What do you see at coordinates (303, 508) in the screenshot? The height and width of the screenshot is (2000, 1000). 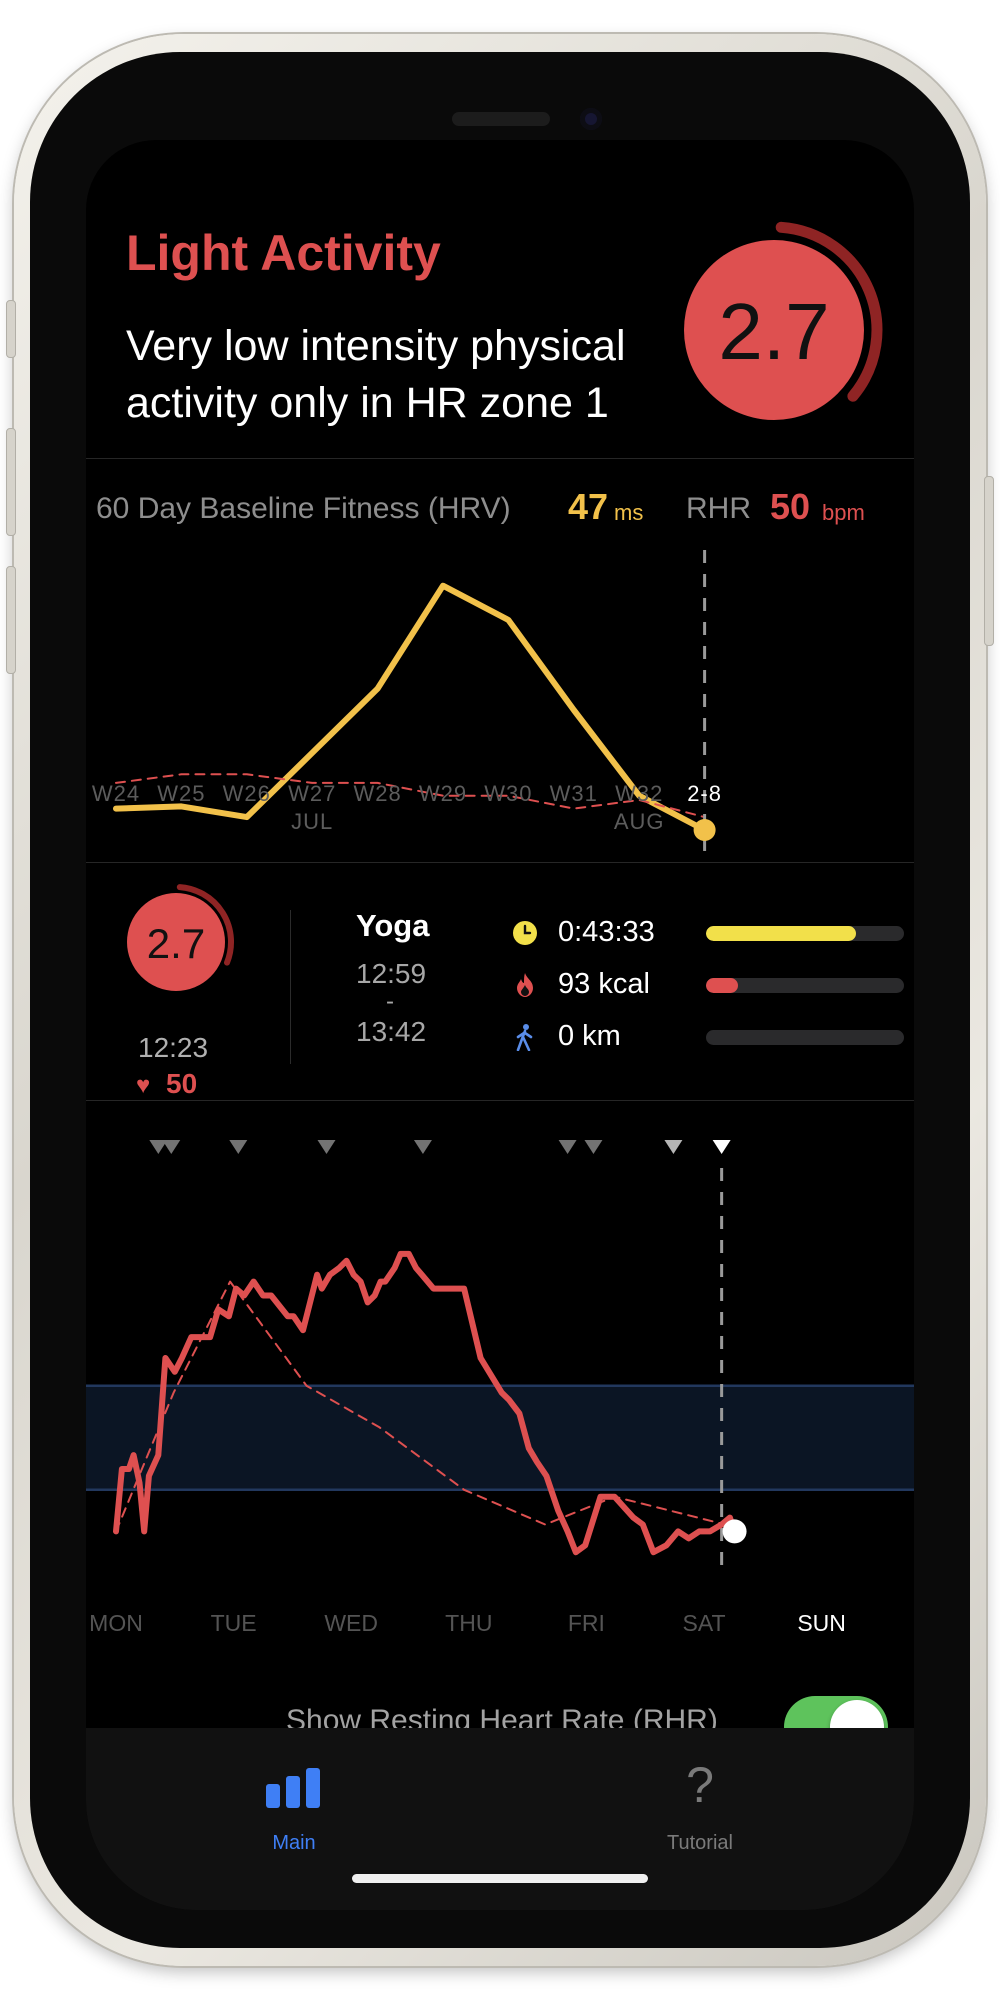 I see `baseline-label: 60 Day Baseline Fitness (HRV)` at bounding box center [303, 508].